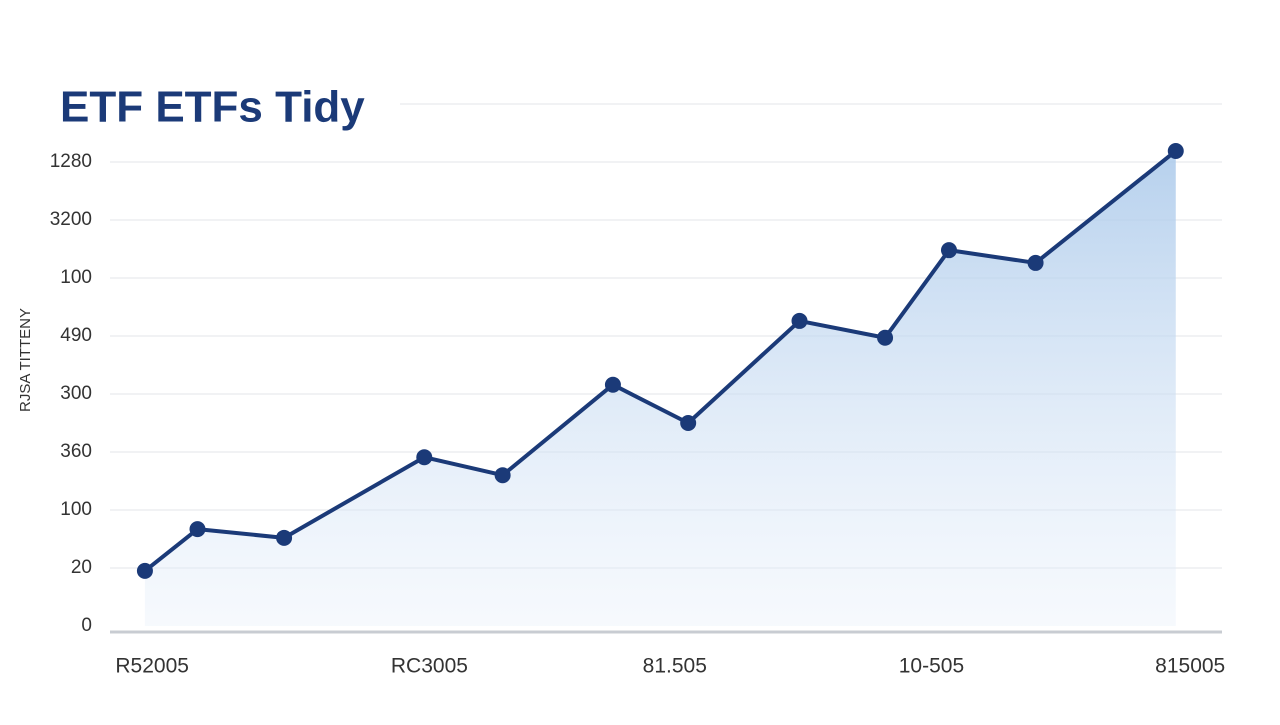  What do you see at coordinates (152, 666) in the screenshot?
I see `x-tick-label: R52005` at bounding box center [152, 666].